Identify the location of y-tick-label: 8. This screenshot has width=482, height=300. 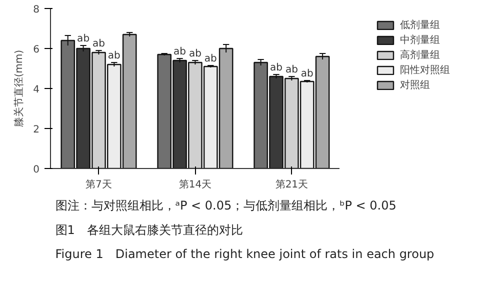
(36, 10).